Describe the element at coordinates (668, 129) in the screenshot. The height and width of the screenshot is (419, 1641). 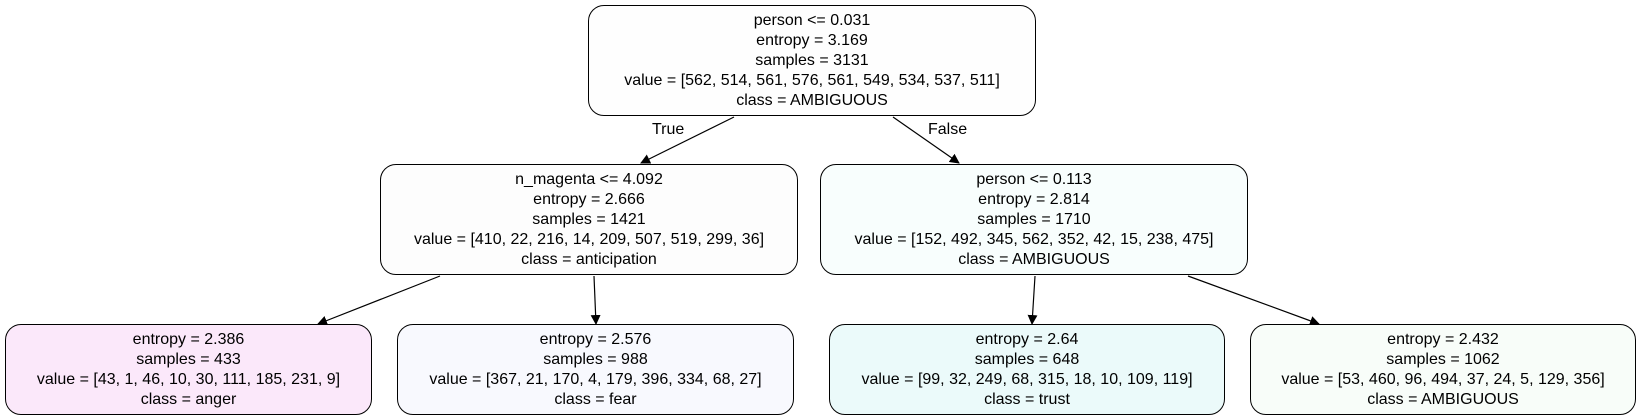
I see `edge-label-true: True` at that location.